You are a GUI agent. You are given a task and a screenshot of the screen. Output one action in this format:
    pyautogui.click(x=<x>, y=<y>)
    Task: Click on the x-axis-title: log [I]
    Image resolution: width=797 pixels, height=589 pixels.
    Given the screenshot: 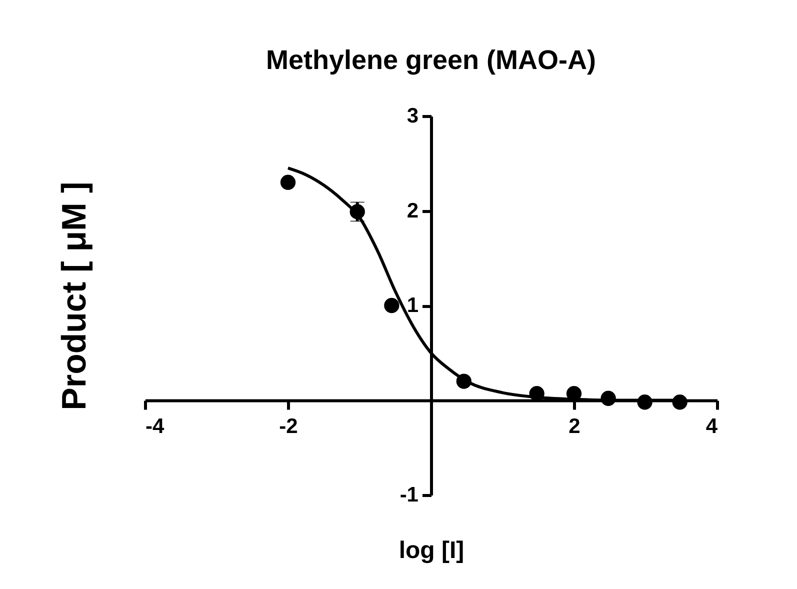 What is the action you would take?
    pyautogui.click(x=431, y=550)
    